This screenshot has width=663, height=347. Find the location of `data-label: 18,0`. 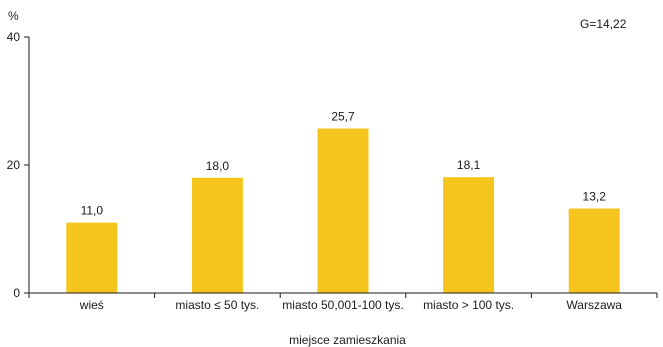

data-label: 18,0 is located at coordinates (218, 166).